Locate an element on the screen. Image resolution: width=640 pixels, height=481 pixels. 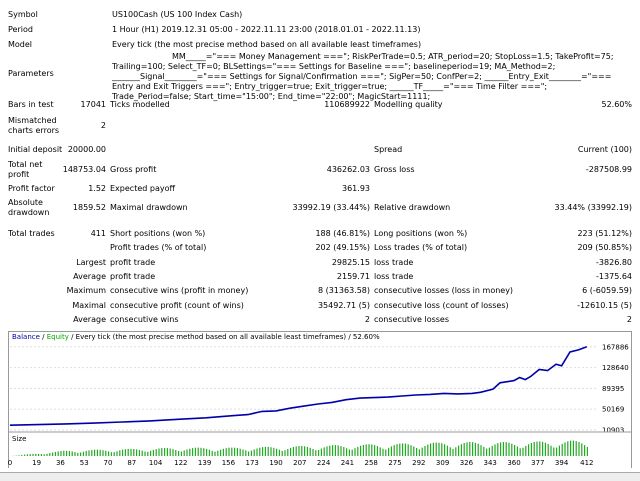
x-tick-label: 70 is located at coordinates (108, 463).